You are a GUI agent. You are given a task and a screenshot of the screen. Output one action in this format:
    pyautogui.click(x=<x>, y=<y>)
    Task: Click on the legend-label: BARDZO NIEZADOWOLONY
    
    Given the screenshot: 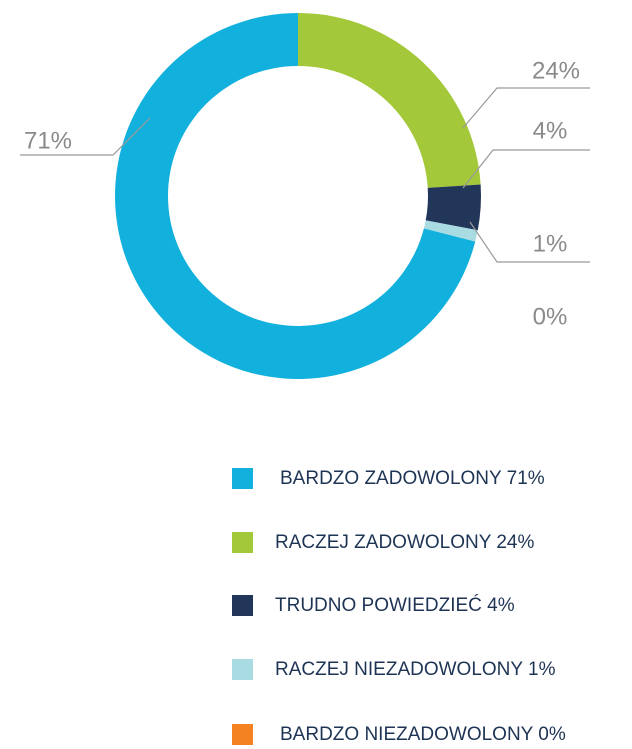 What is the action you would take?
    pyautogui.click(x=407, y=734)
    